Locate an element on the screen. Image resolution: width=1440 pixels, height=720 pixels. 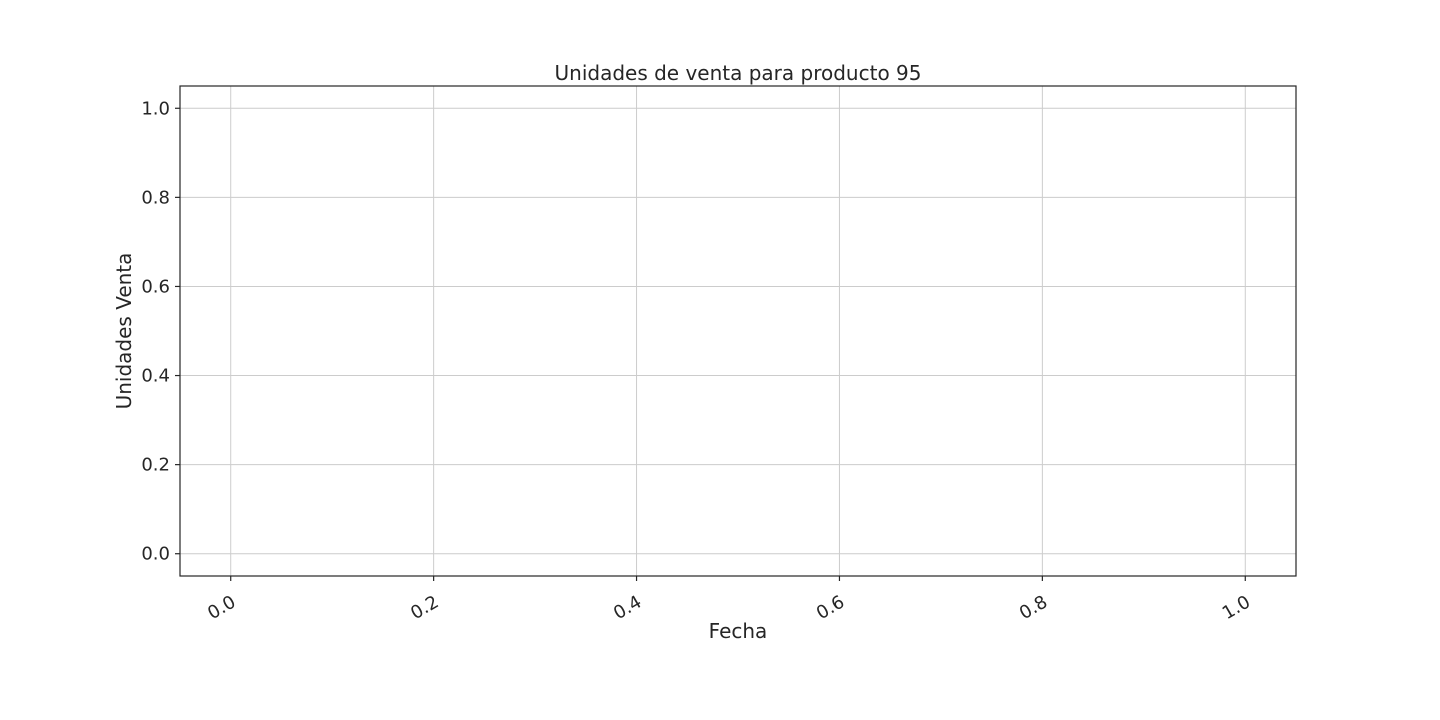
y-tick-label: 0.0 is located at coordinates (155, 554).